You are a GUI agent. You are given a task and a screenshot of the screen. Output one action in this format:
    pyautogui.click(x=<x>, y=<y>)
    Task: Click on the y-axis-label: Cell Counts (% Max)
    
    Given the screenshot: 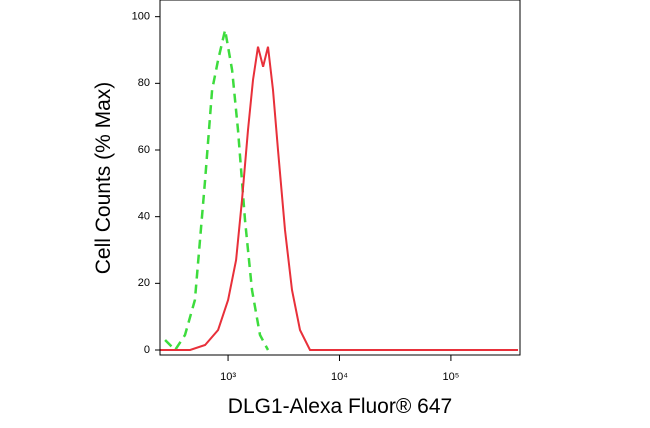 What is the action you would take?
    pyautogui.click(x=103, y=178)
    